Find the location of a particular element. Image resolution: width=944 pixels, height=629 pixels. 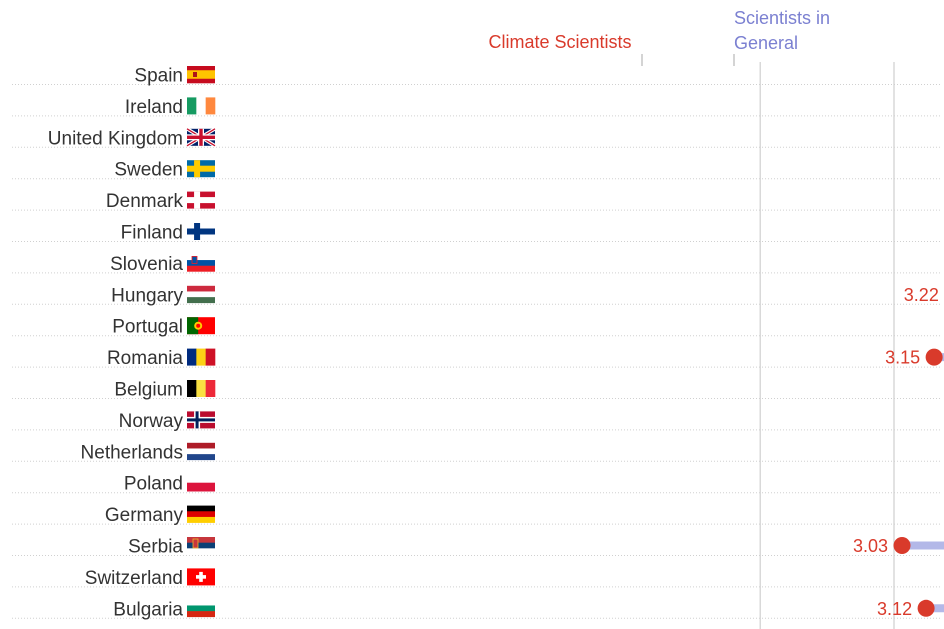

country-label: Denmark is located at coordinates (145, 201).